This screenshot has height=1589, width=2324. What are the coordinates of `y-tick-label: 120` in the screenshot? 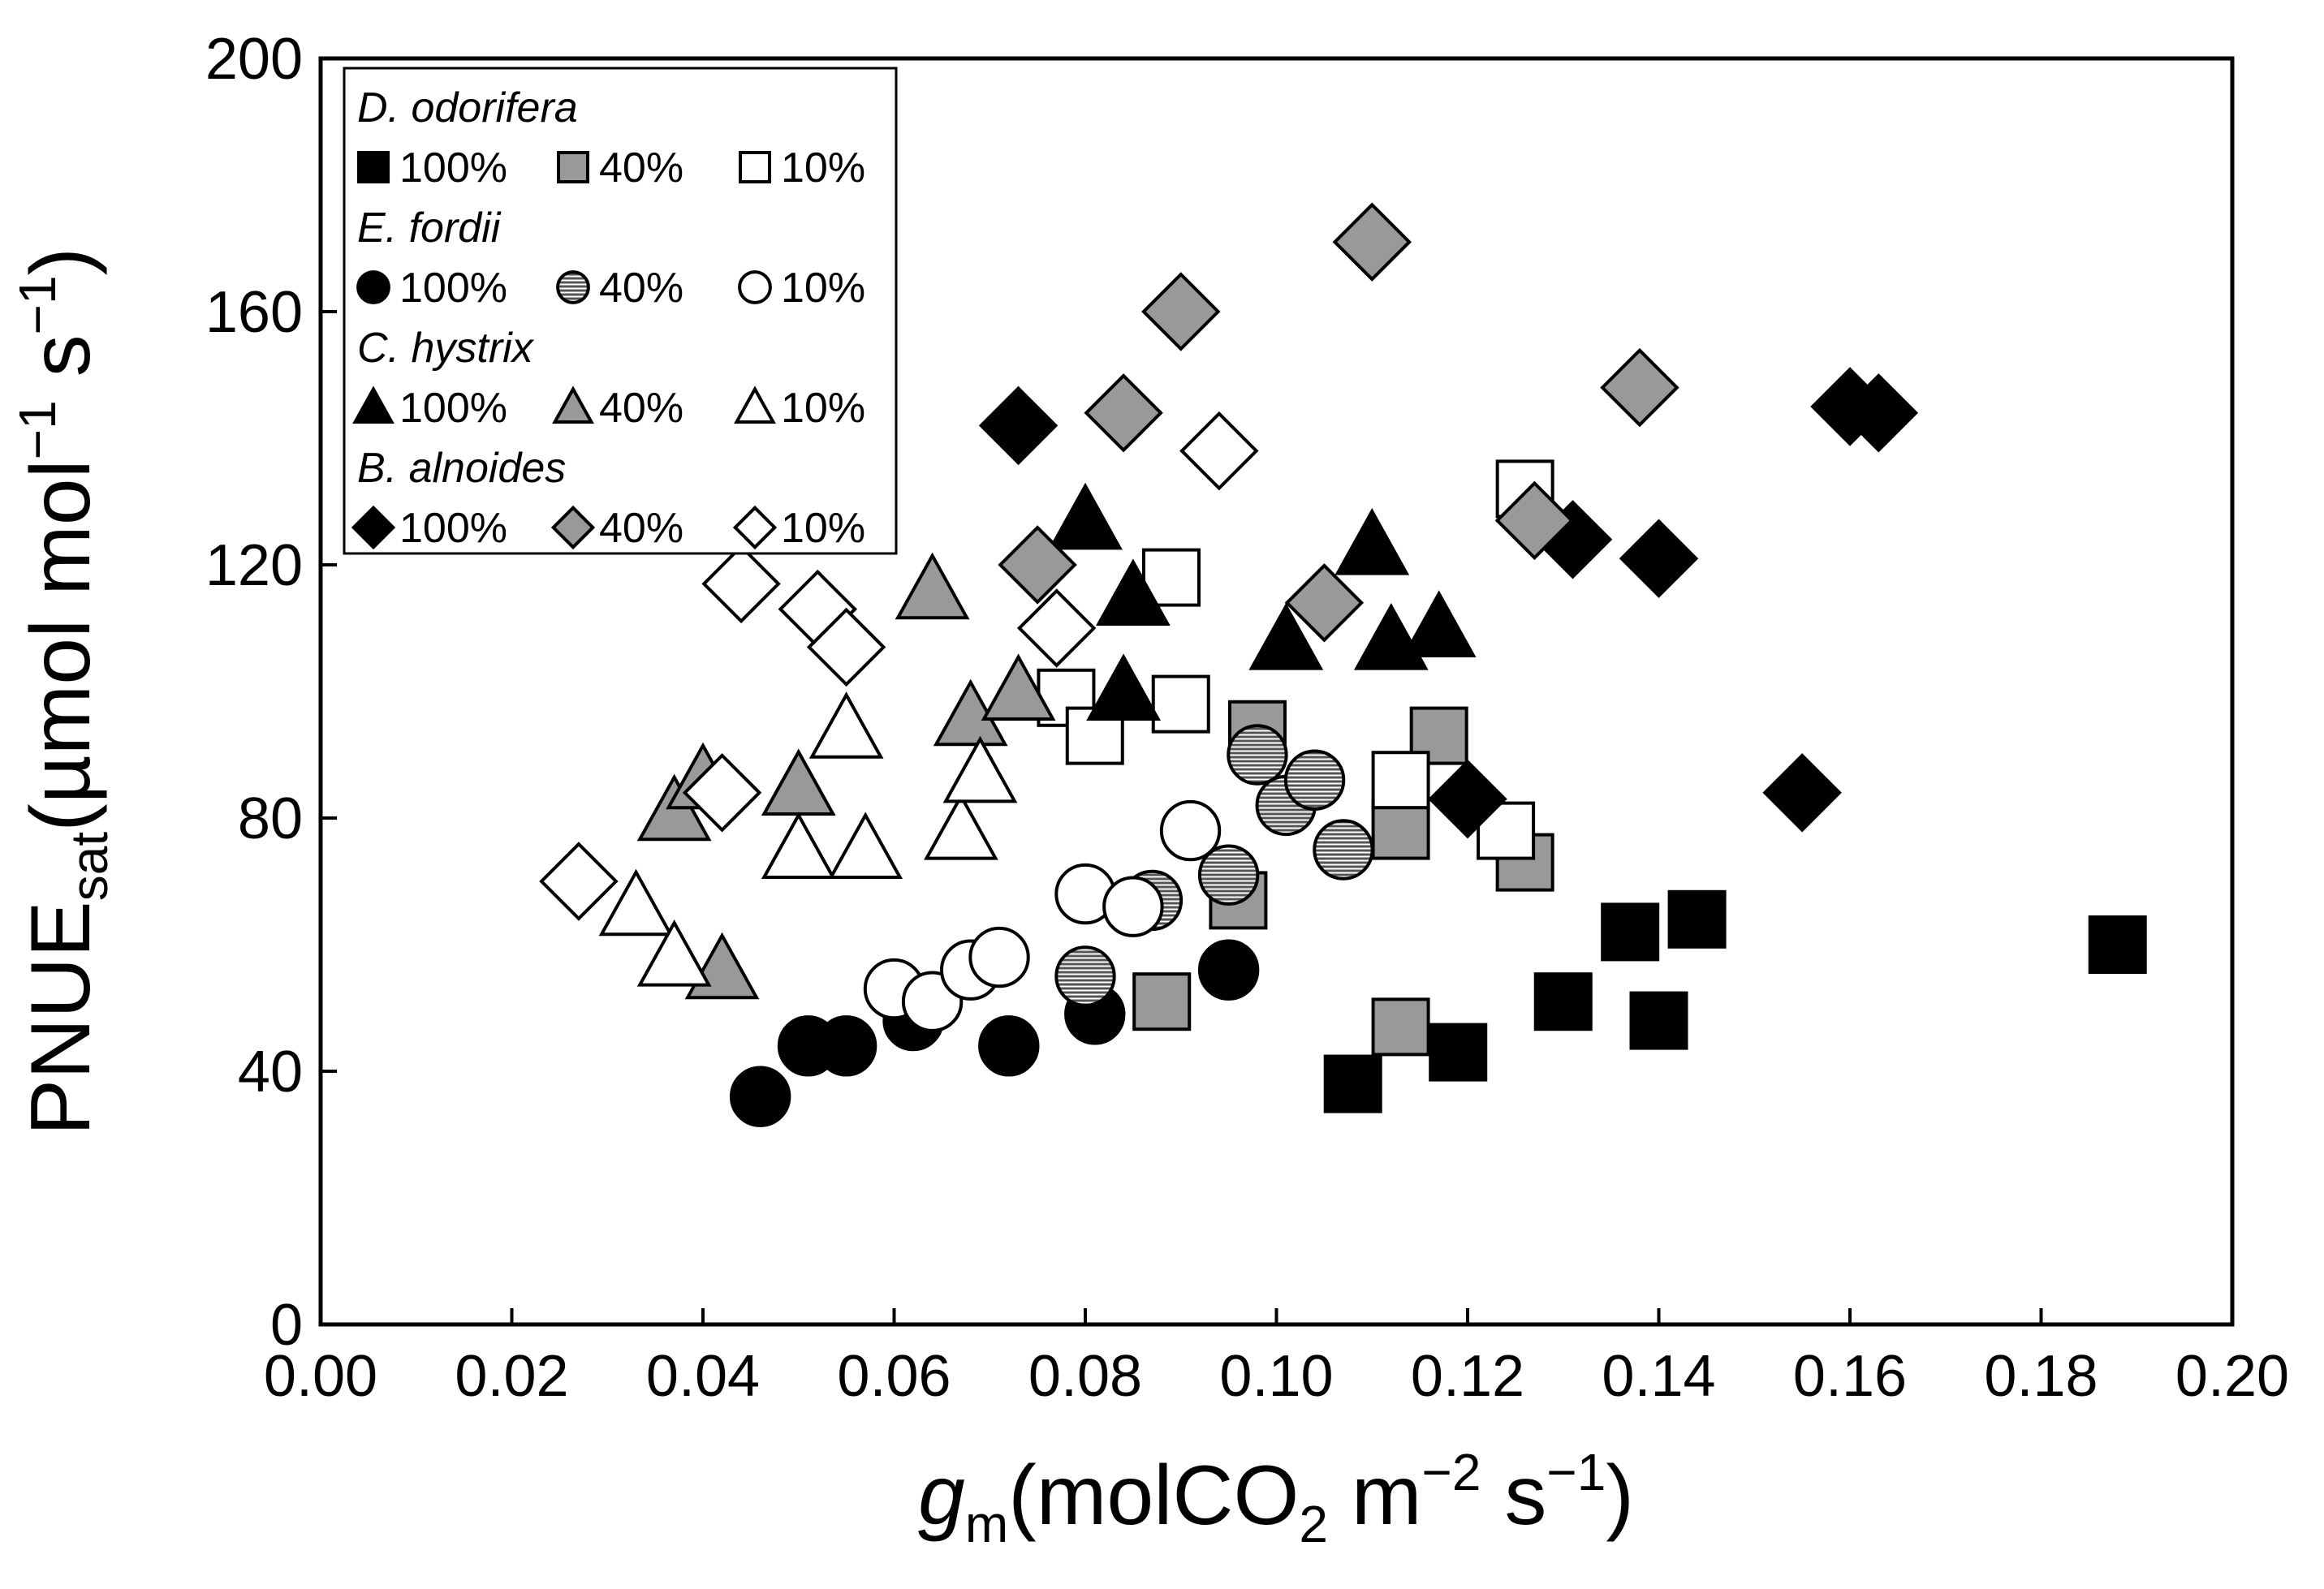 It's located at (254, 565).